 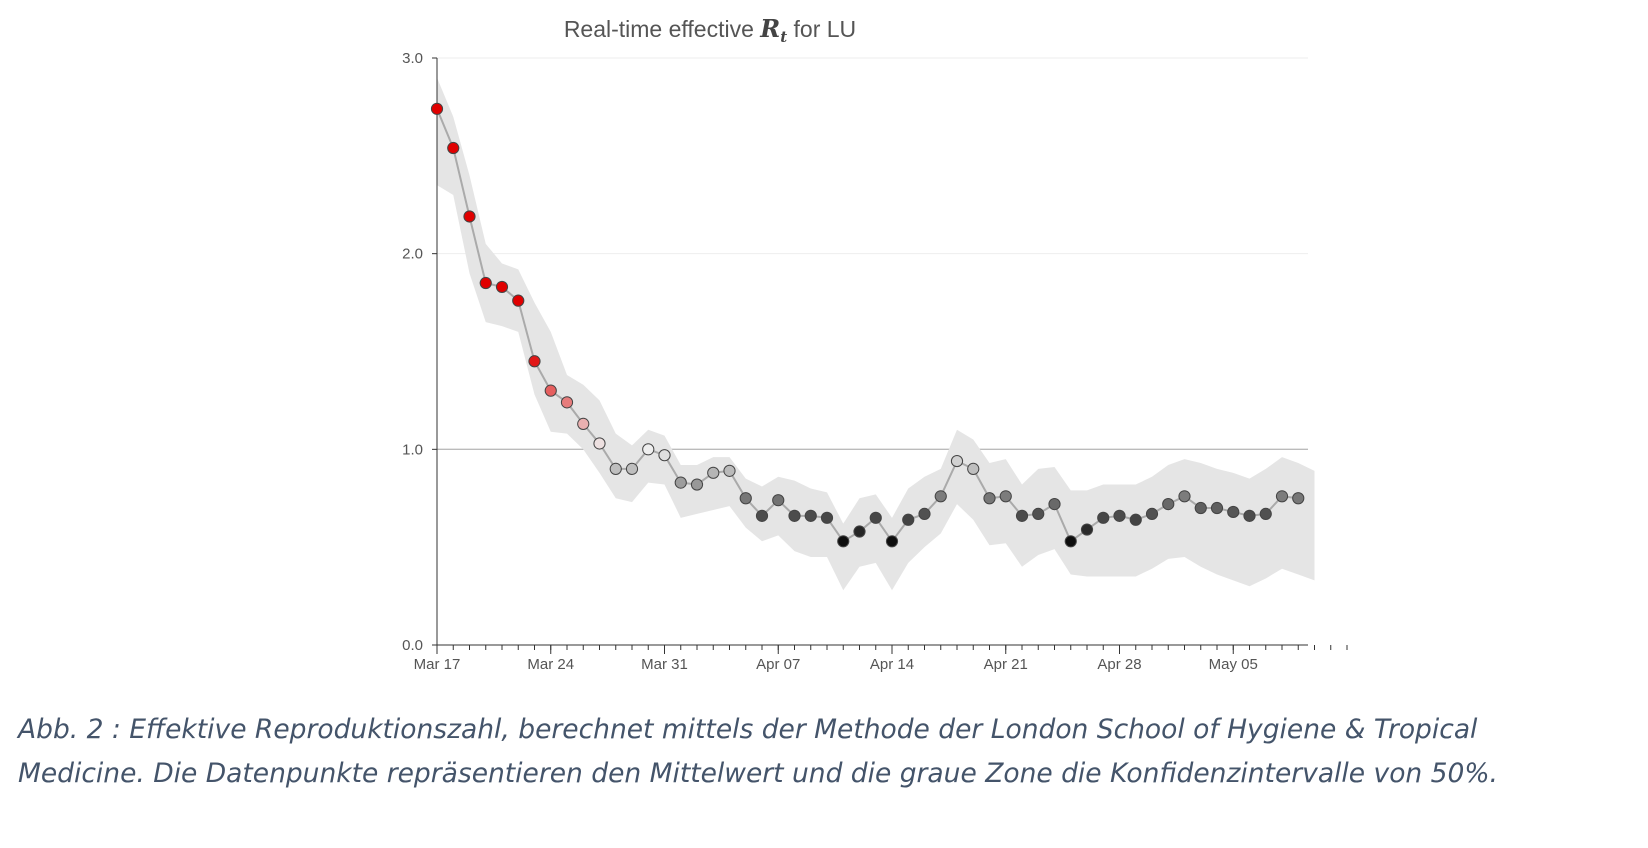 I want to click on chart-title: Real-time effective Rt for LU, so click(x=710, y=30).